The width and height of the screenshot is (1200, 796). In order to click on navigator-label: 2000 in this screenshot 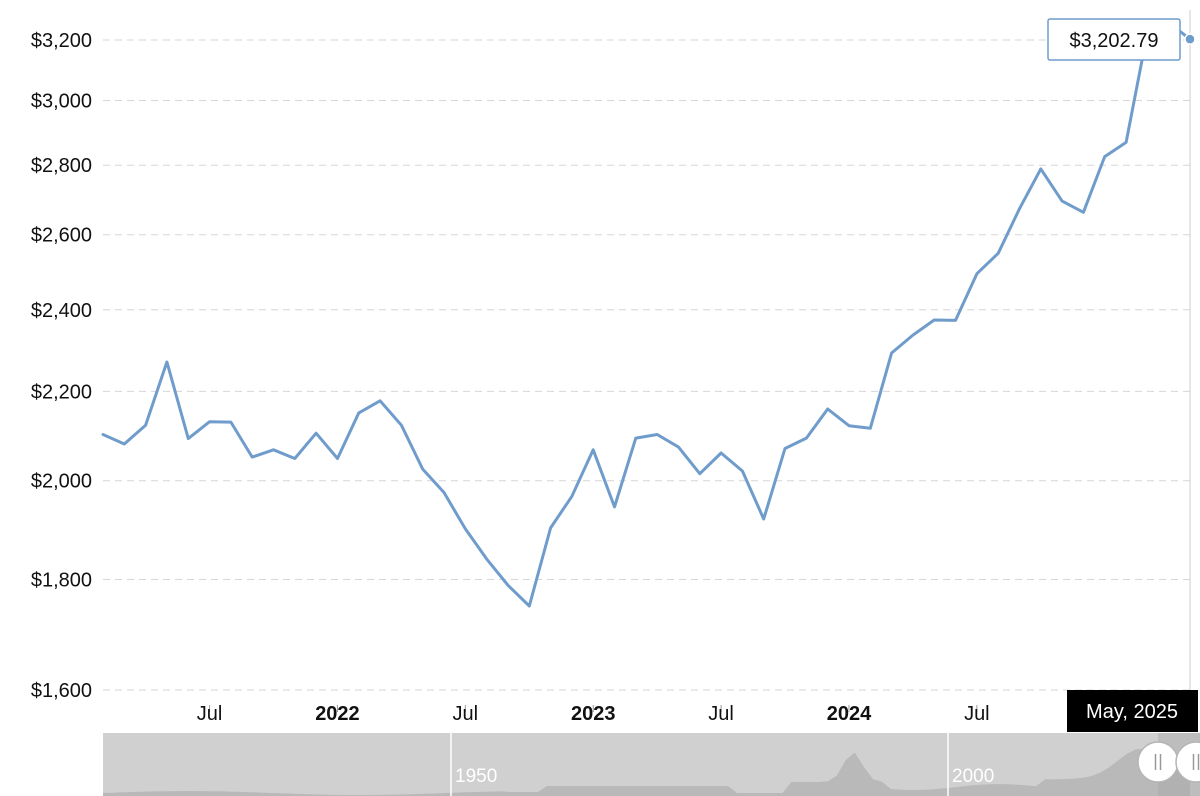, I will do `click(973, 776)`.